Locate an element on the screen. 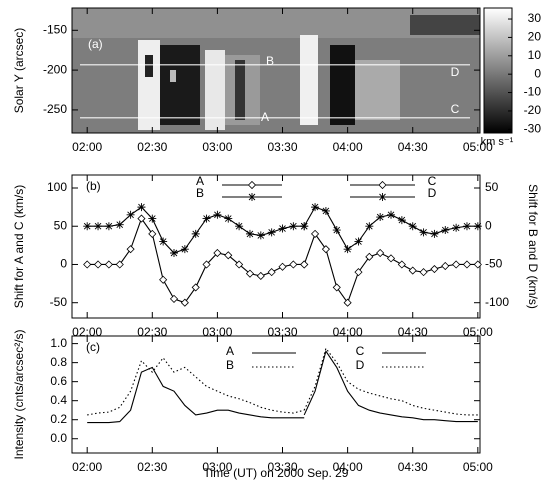 This screenshot has width=544, height=482. y2-tick-label: -100 is located at coordinates (497, 302).